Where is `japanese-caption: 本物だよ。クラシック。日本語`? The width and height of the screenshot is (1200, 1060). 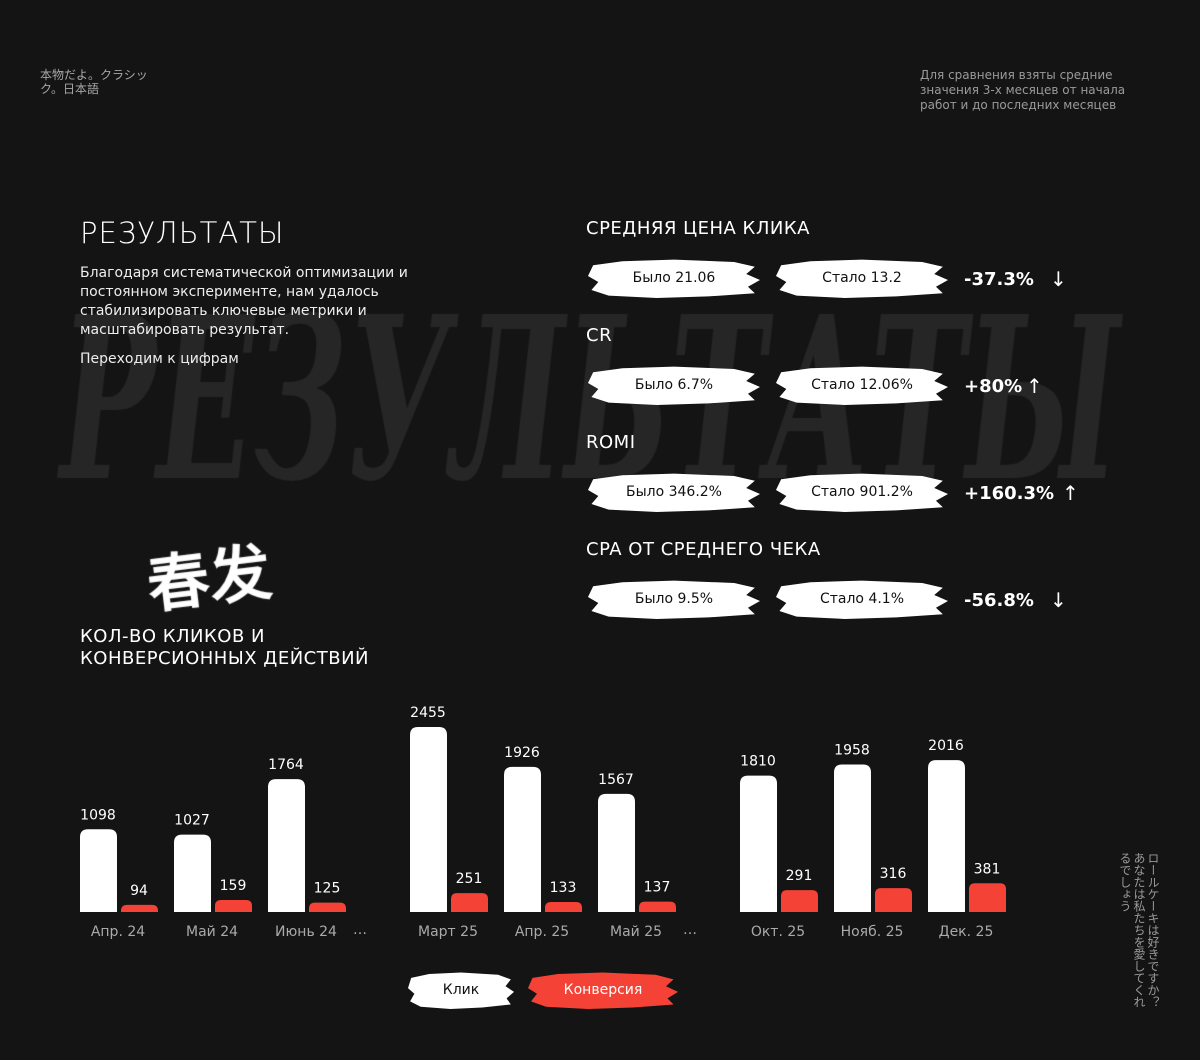
japanese-caption: 本物だよ。クラシック。日本語 is located at coordinates (94, 82).